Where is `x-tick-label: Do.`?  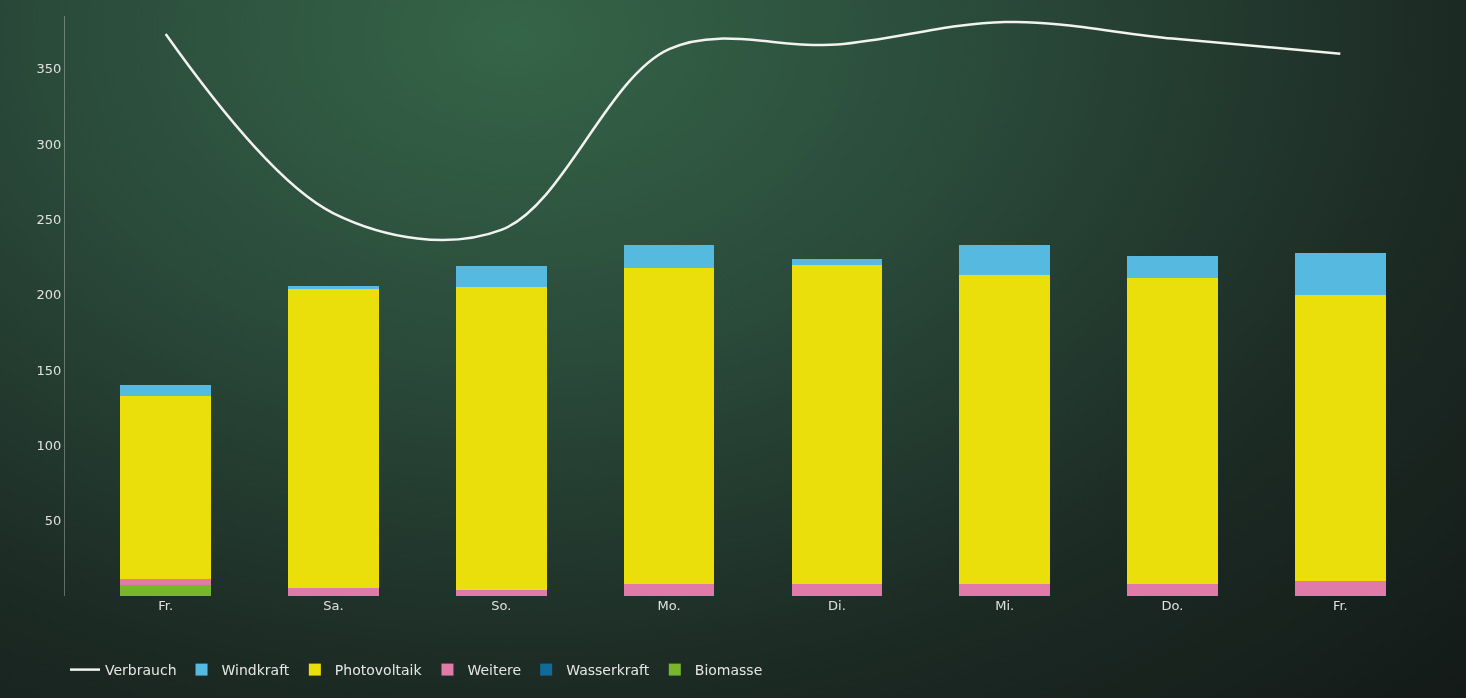
x-tick-label: Do. is located at coordinates (1172, 605).